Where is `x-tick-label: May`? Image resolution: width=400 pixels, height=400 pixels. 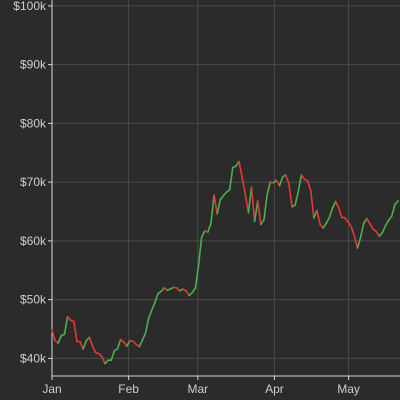
x-tick-label: May is located at coordinates (348, 389).